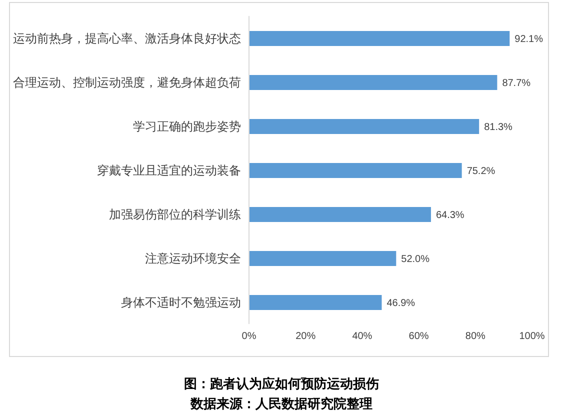 Image resolution: width=563 pixels, height=419 pixels. What do you see at coordinates (175, 214) in the screenshot?
I see `y-tick-label: 加强易伤部位的科学训练` at bounding box center [175, 214].